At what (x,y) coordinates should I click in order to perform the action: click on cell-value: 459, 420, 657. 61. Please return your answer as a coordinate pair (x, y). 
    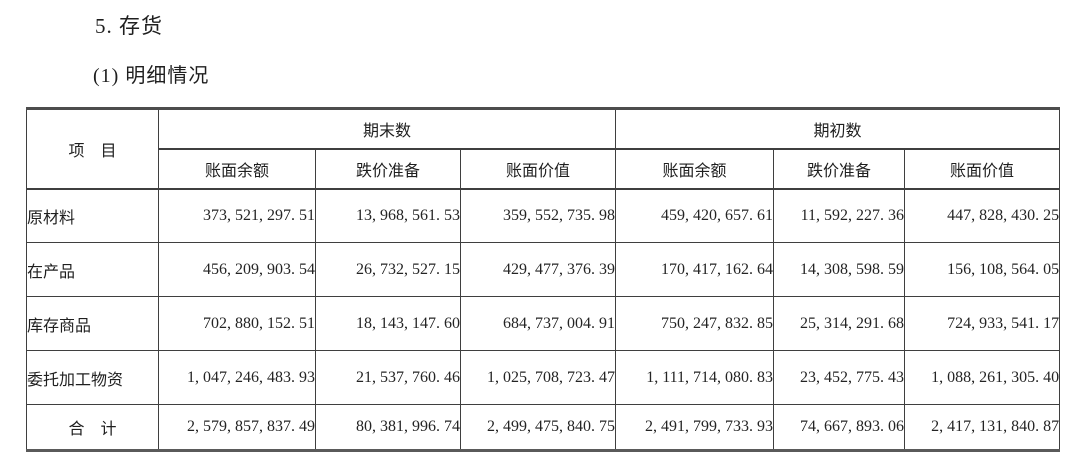
    Looking at the image, I should click on (695, 215).